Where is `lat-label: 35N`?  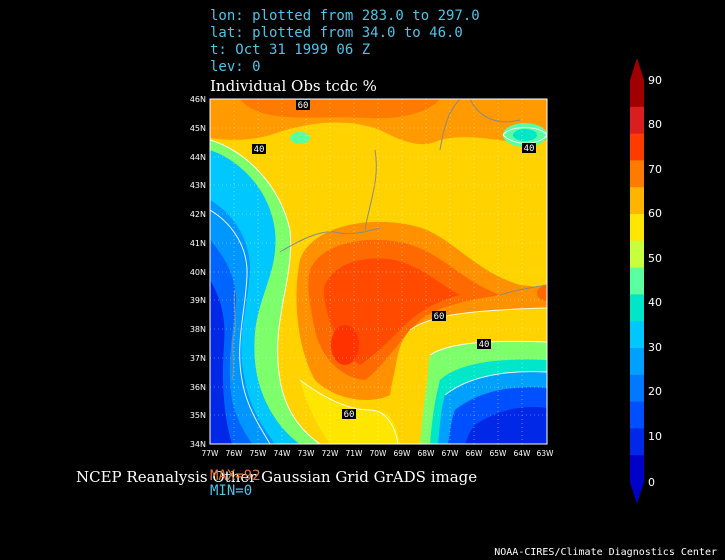 lat-label: 35N is located at coordinates (198, 415).